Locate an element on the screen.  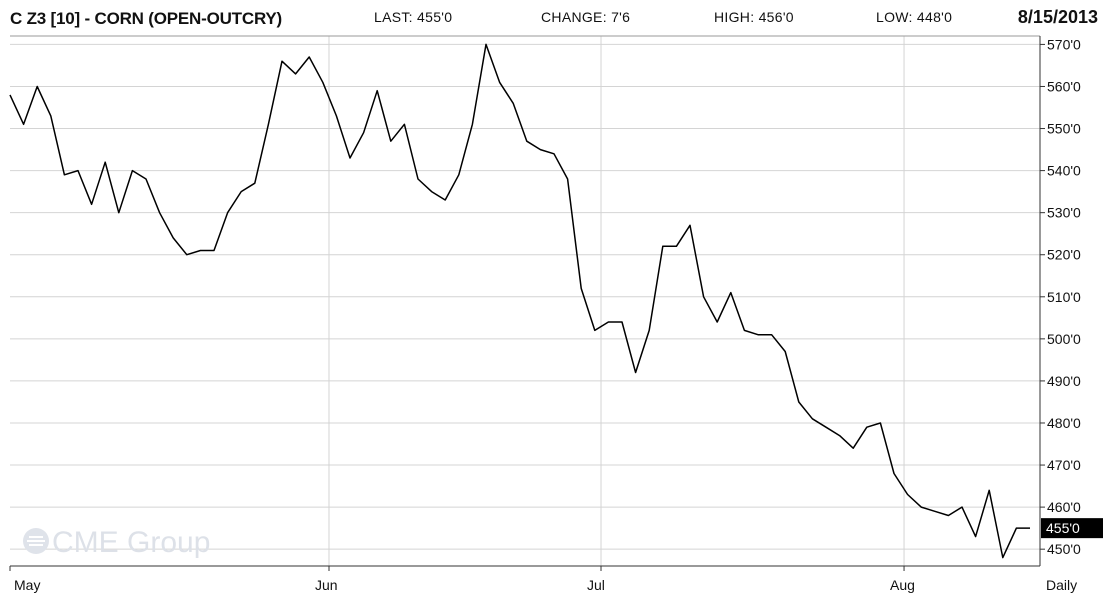
cme-group-watermark: CME Group is located at coordinates (116, 542).